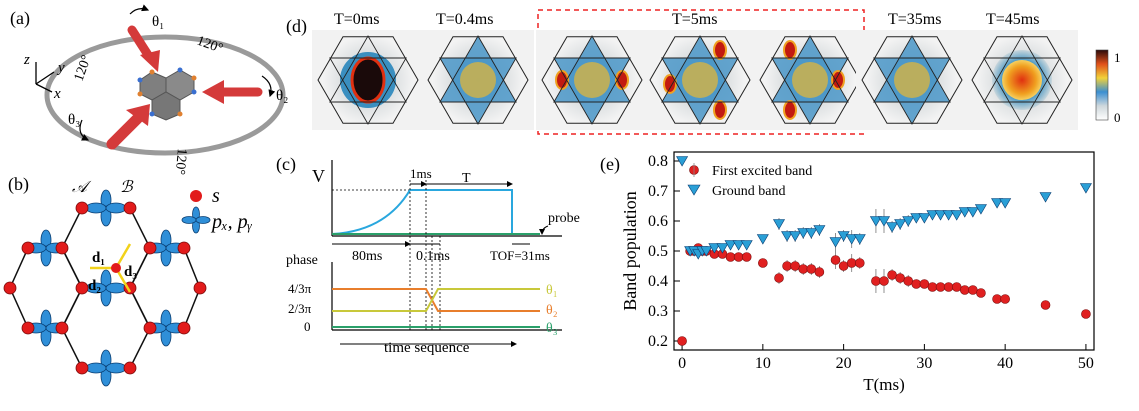 Image resolution: width=1139 pixels, height=411 pixels. I want to click on p-orbitals, so click(106, 288).